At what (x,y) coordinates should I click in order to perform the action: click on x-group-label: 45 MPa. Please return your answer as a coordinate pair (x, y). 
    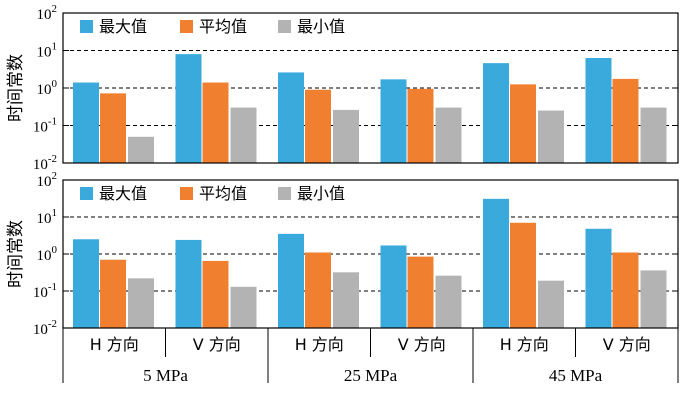
    Looking at the image, I should click on (576, 375).